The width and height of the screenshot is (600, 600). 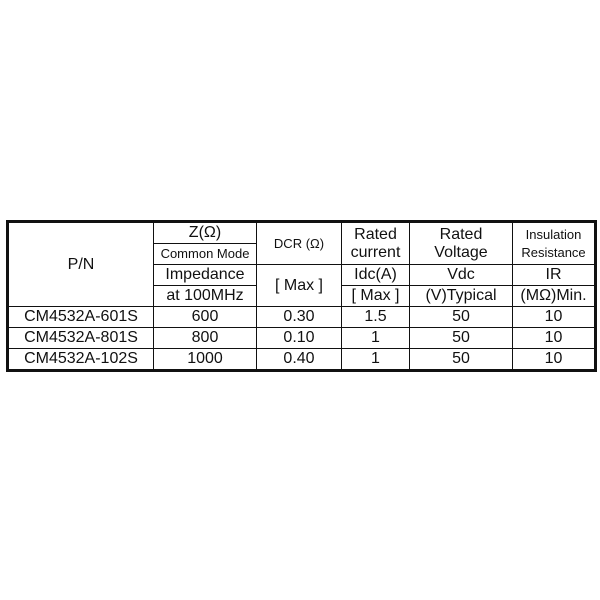 I want to click on insulation-line1: Insulation, so click(x=553, y=234).